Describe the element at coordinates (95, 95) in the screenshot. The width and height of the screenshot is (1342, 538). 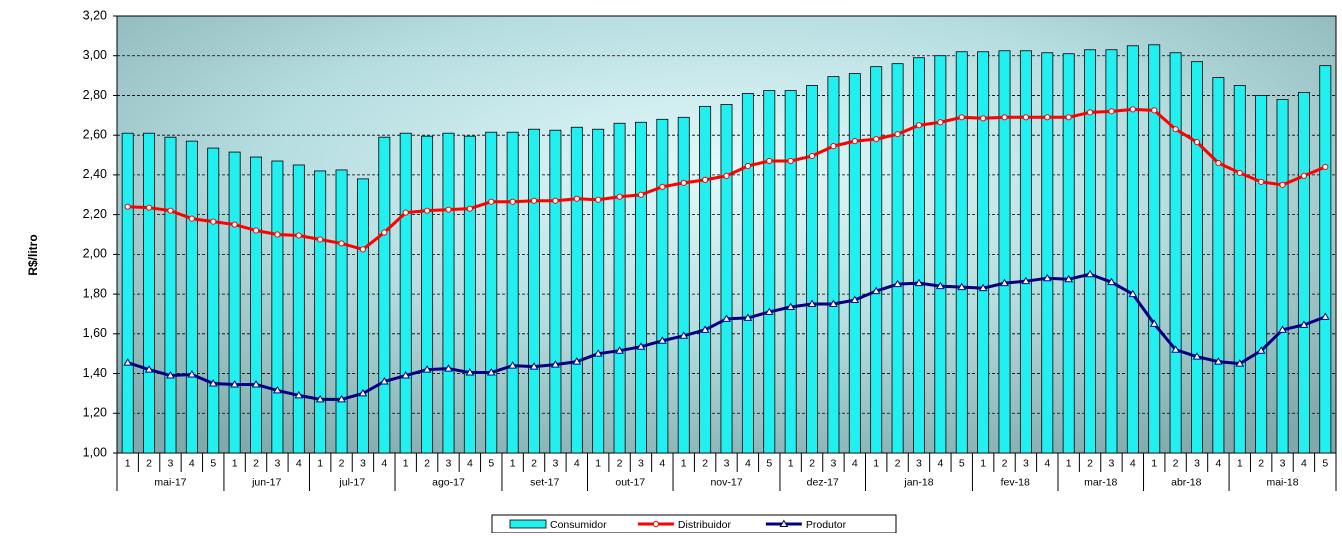
I see `y-tick-label: 2,80` at that location.